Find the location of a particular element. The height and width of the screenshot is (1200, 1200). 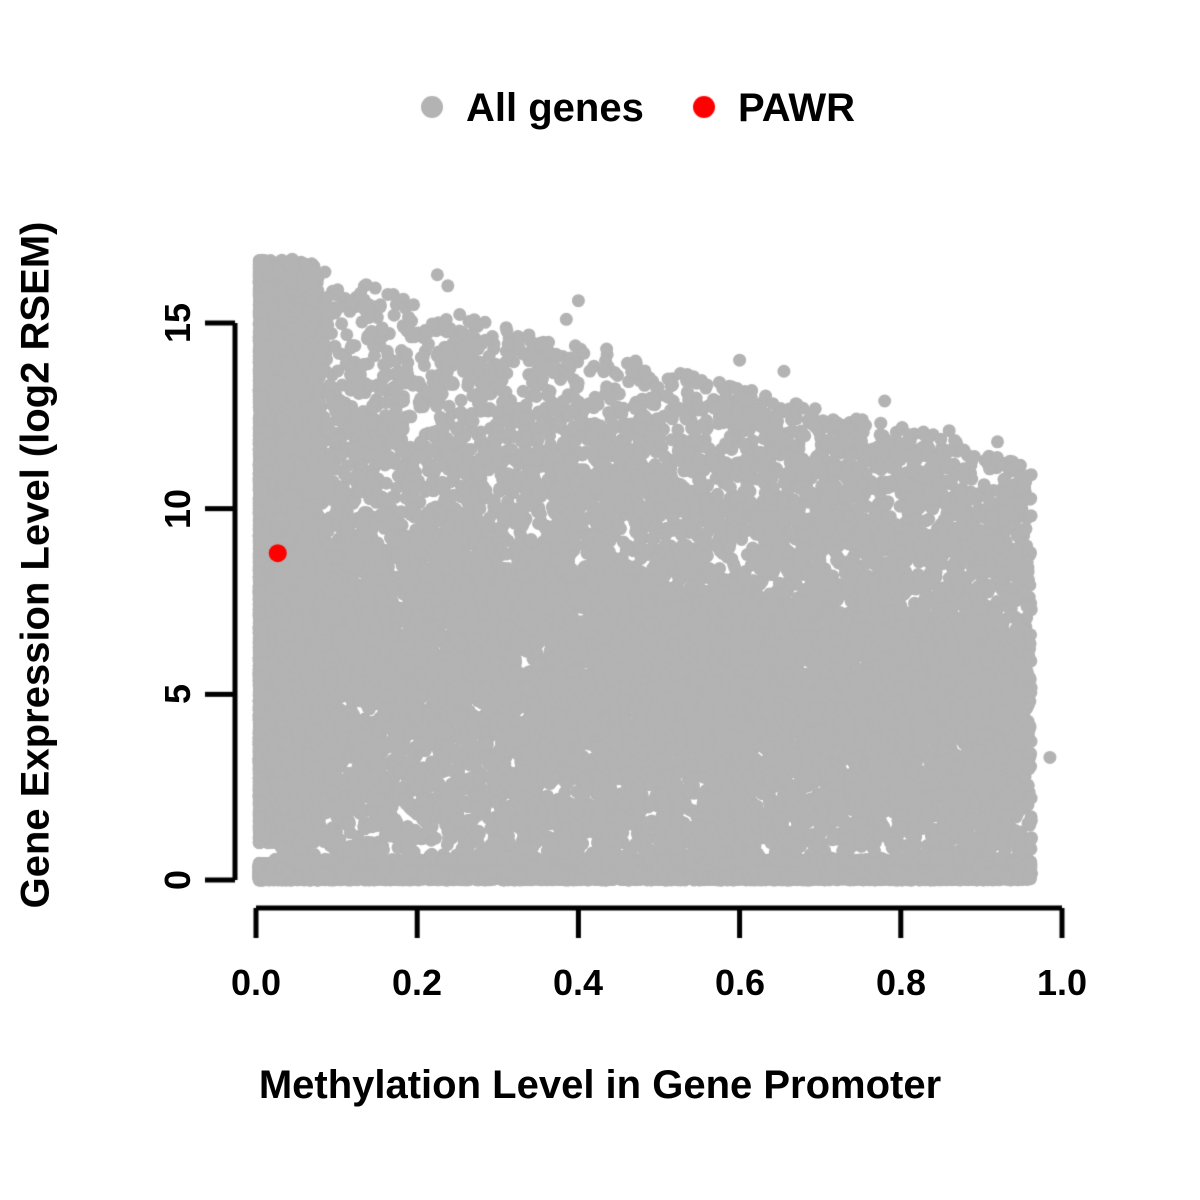

x-tick-label-1: 0.2 is located at coordinates (417, 982).